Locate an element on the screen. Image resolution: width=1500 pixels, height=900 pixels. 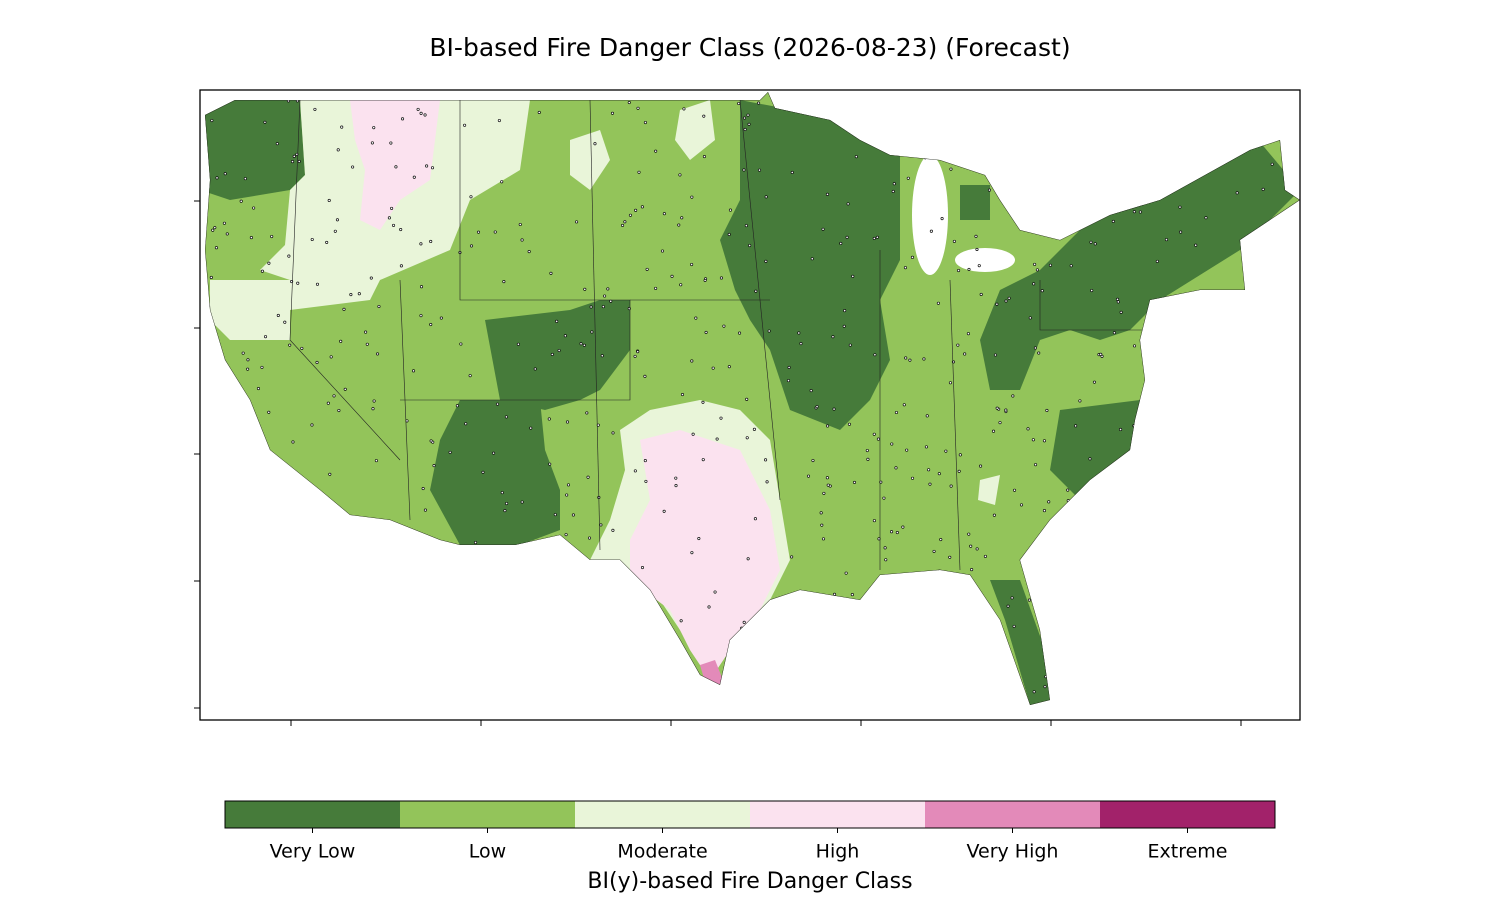
state-border is located at coordinates (955, 425).